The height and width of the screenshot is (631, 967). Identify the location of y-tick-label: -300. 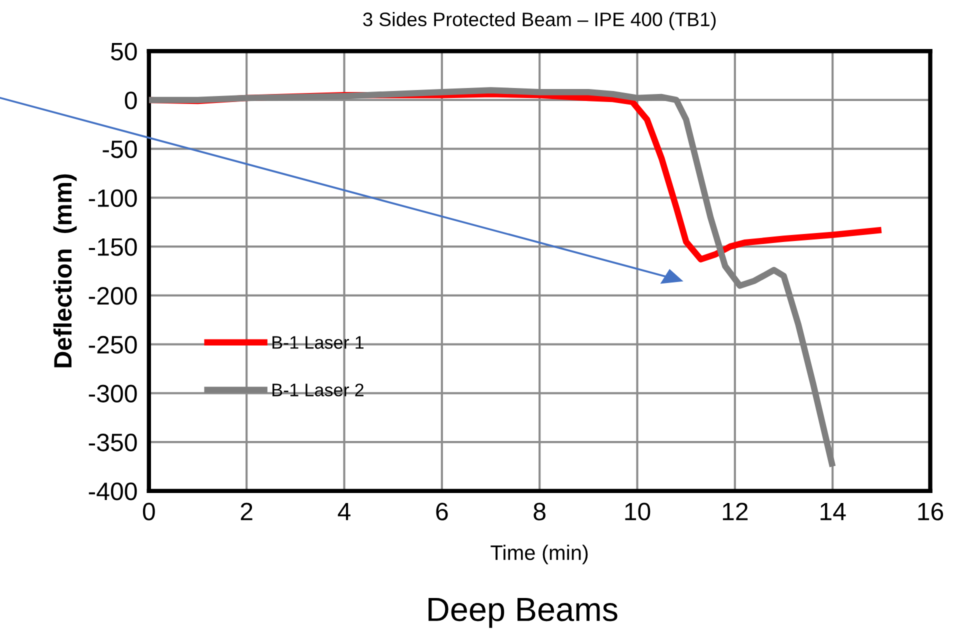
(112, 393).